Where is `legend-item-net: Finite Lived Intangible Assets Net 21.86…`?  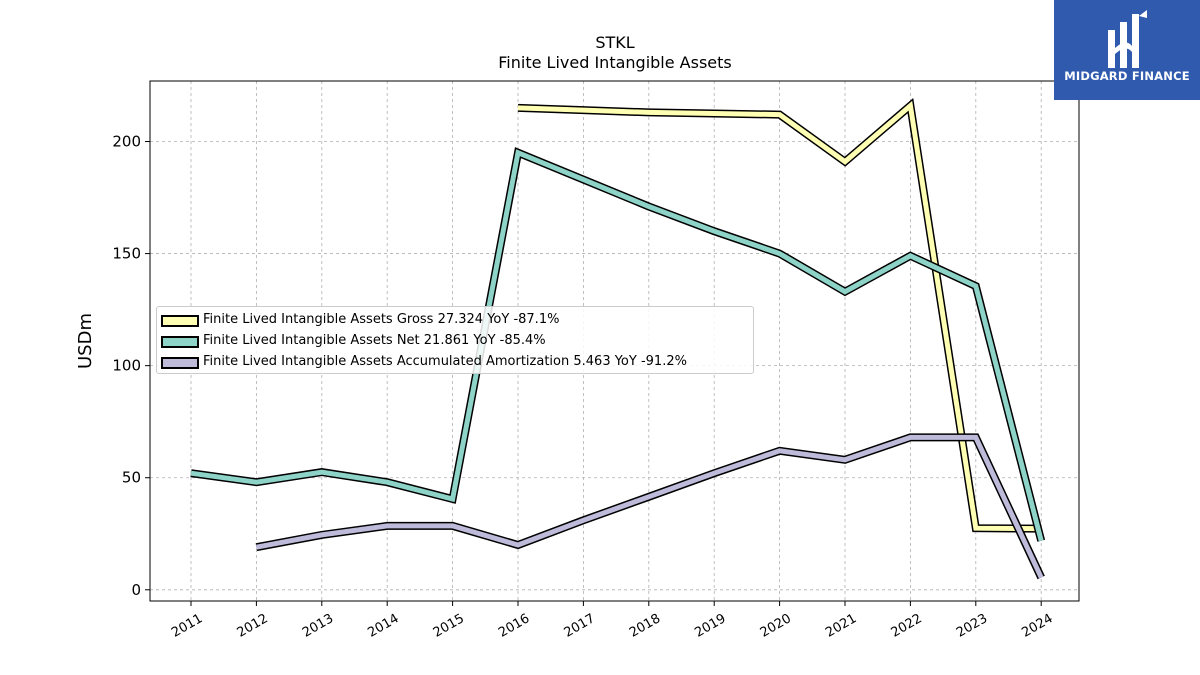
legend-item-net: Finite Lived Intangible Assets Net 21.86… is located at coordinates (455, 342).